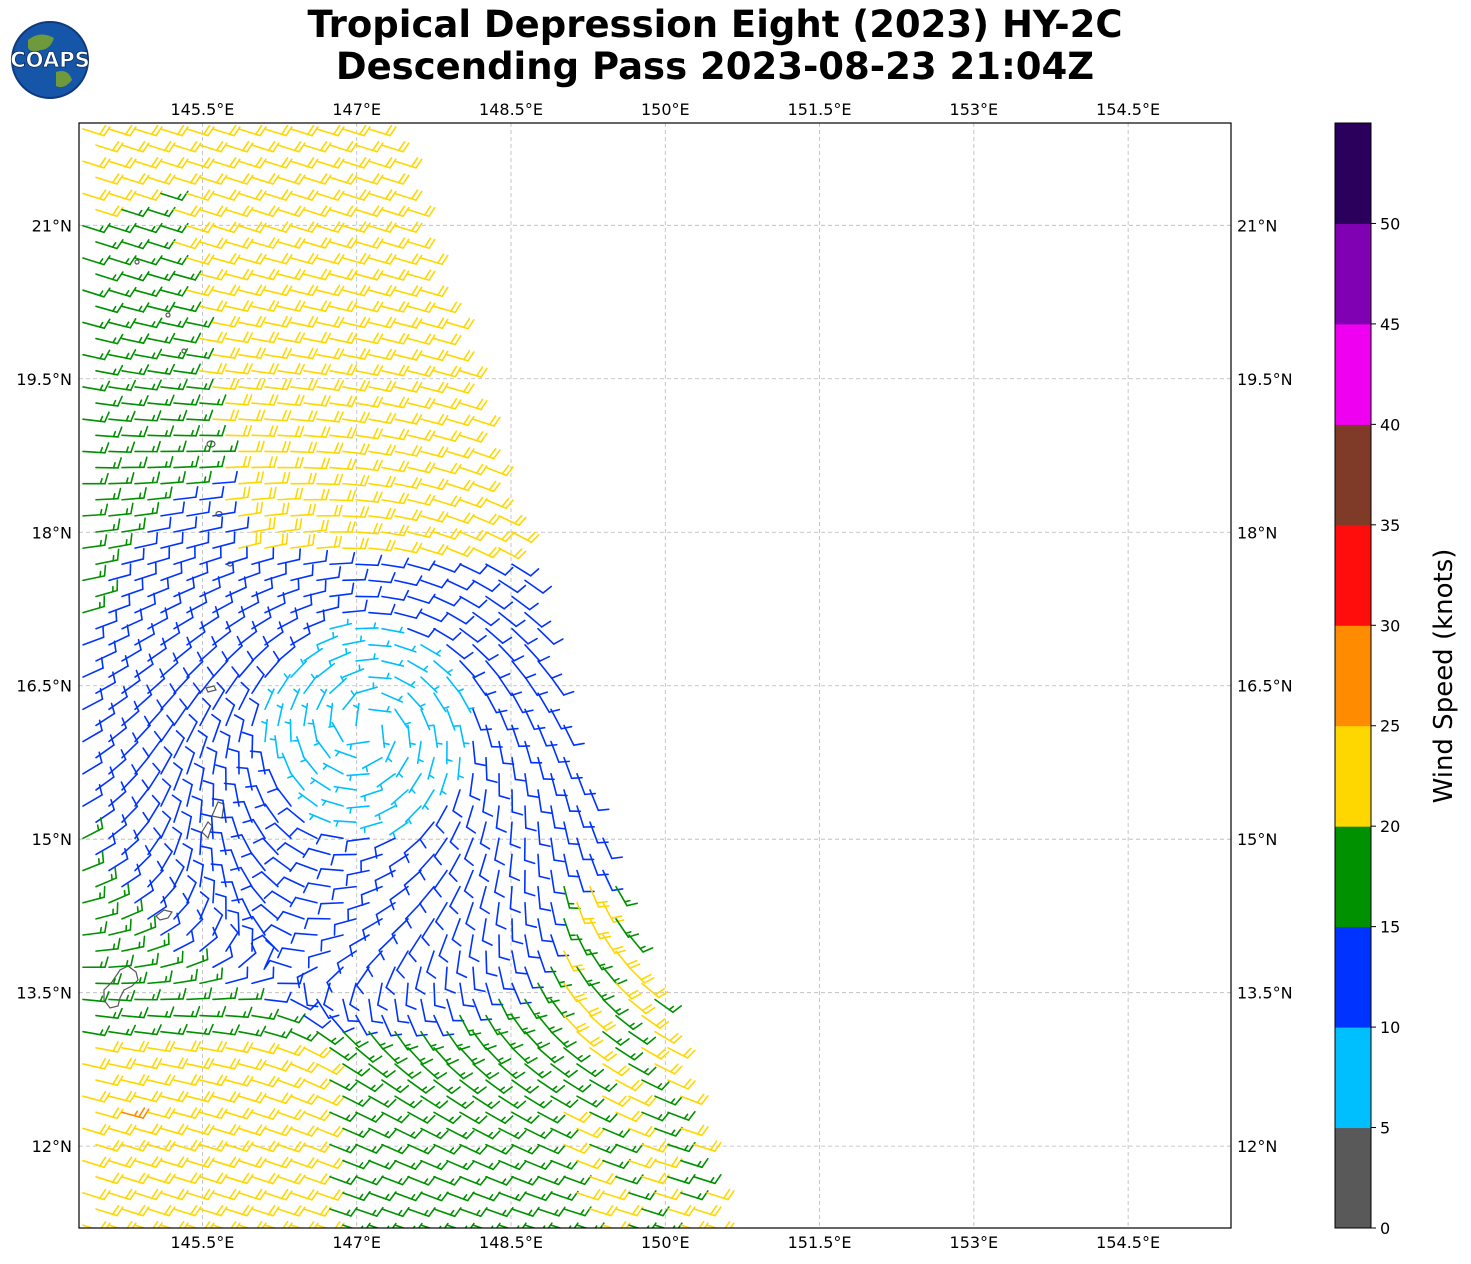 Image resolution: width=1471 pixels, height=1264 pixels. What do you see at coordinates (356, 1242) in the screenshot?
I see `lon-tick-label: 147°E` at bounding box center [356, 1242].